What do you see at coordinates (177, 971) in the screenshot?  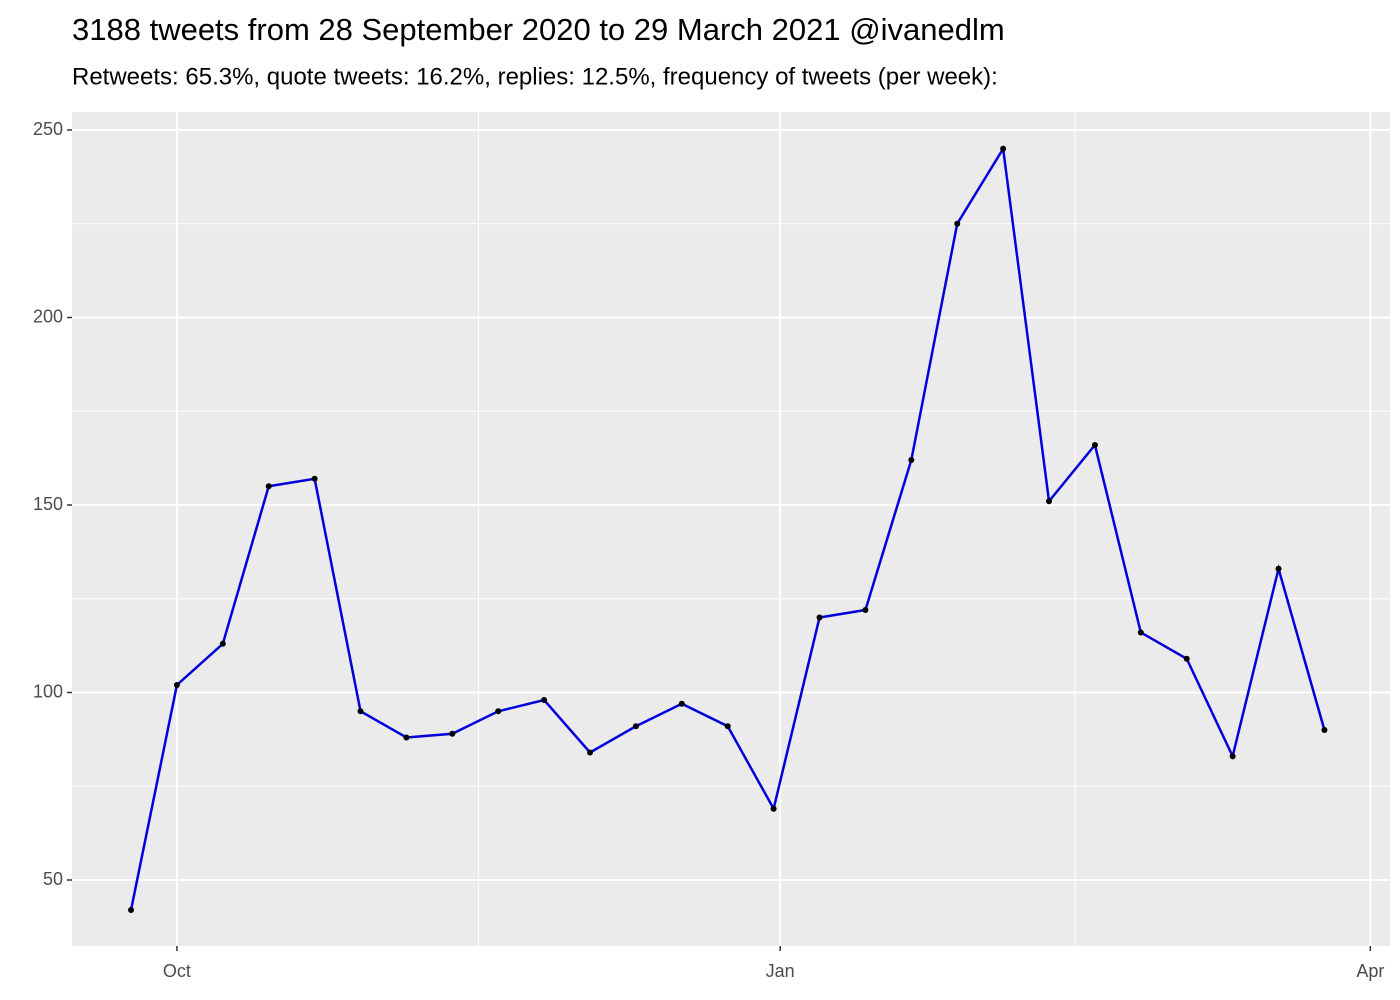 I see `x-tick-label: Oct` at bounding box center [177, 971].